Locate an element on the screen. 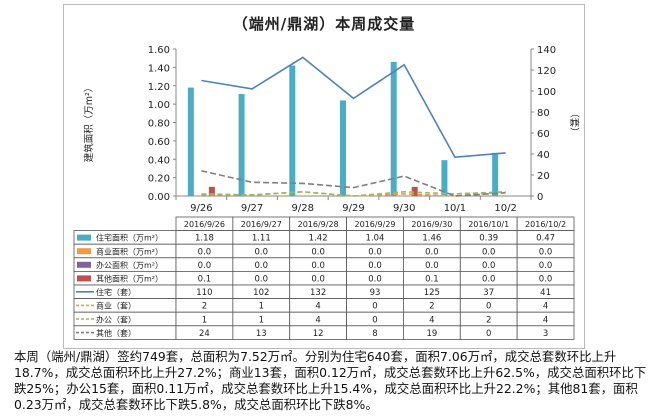 The width and height of the screenshot is (660, 419). table-cell-value: 37 is located at coordinates (488, 293).